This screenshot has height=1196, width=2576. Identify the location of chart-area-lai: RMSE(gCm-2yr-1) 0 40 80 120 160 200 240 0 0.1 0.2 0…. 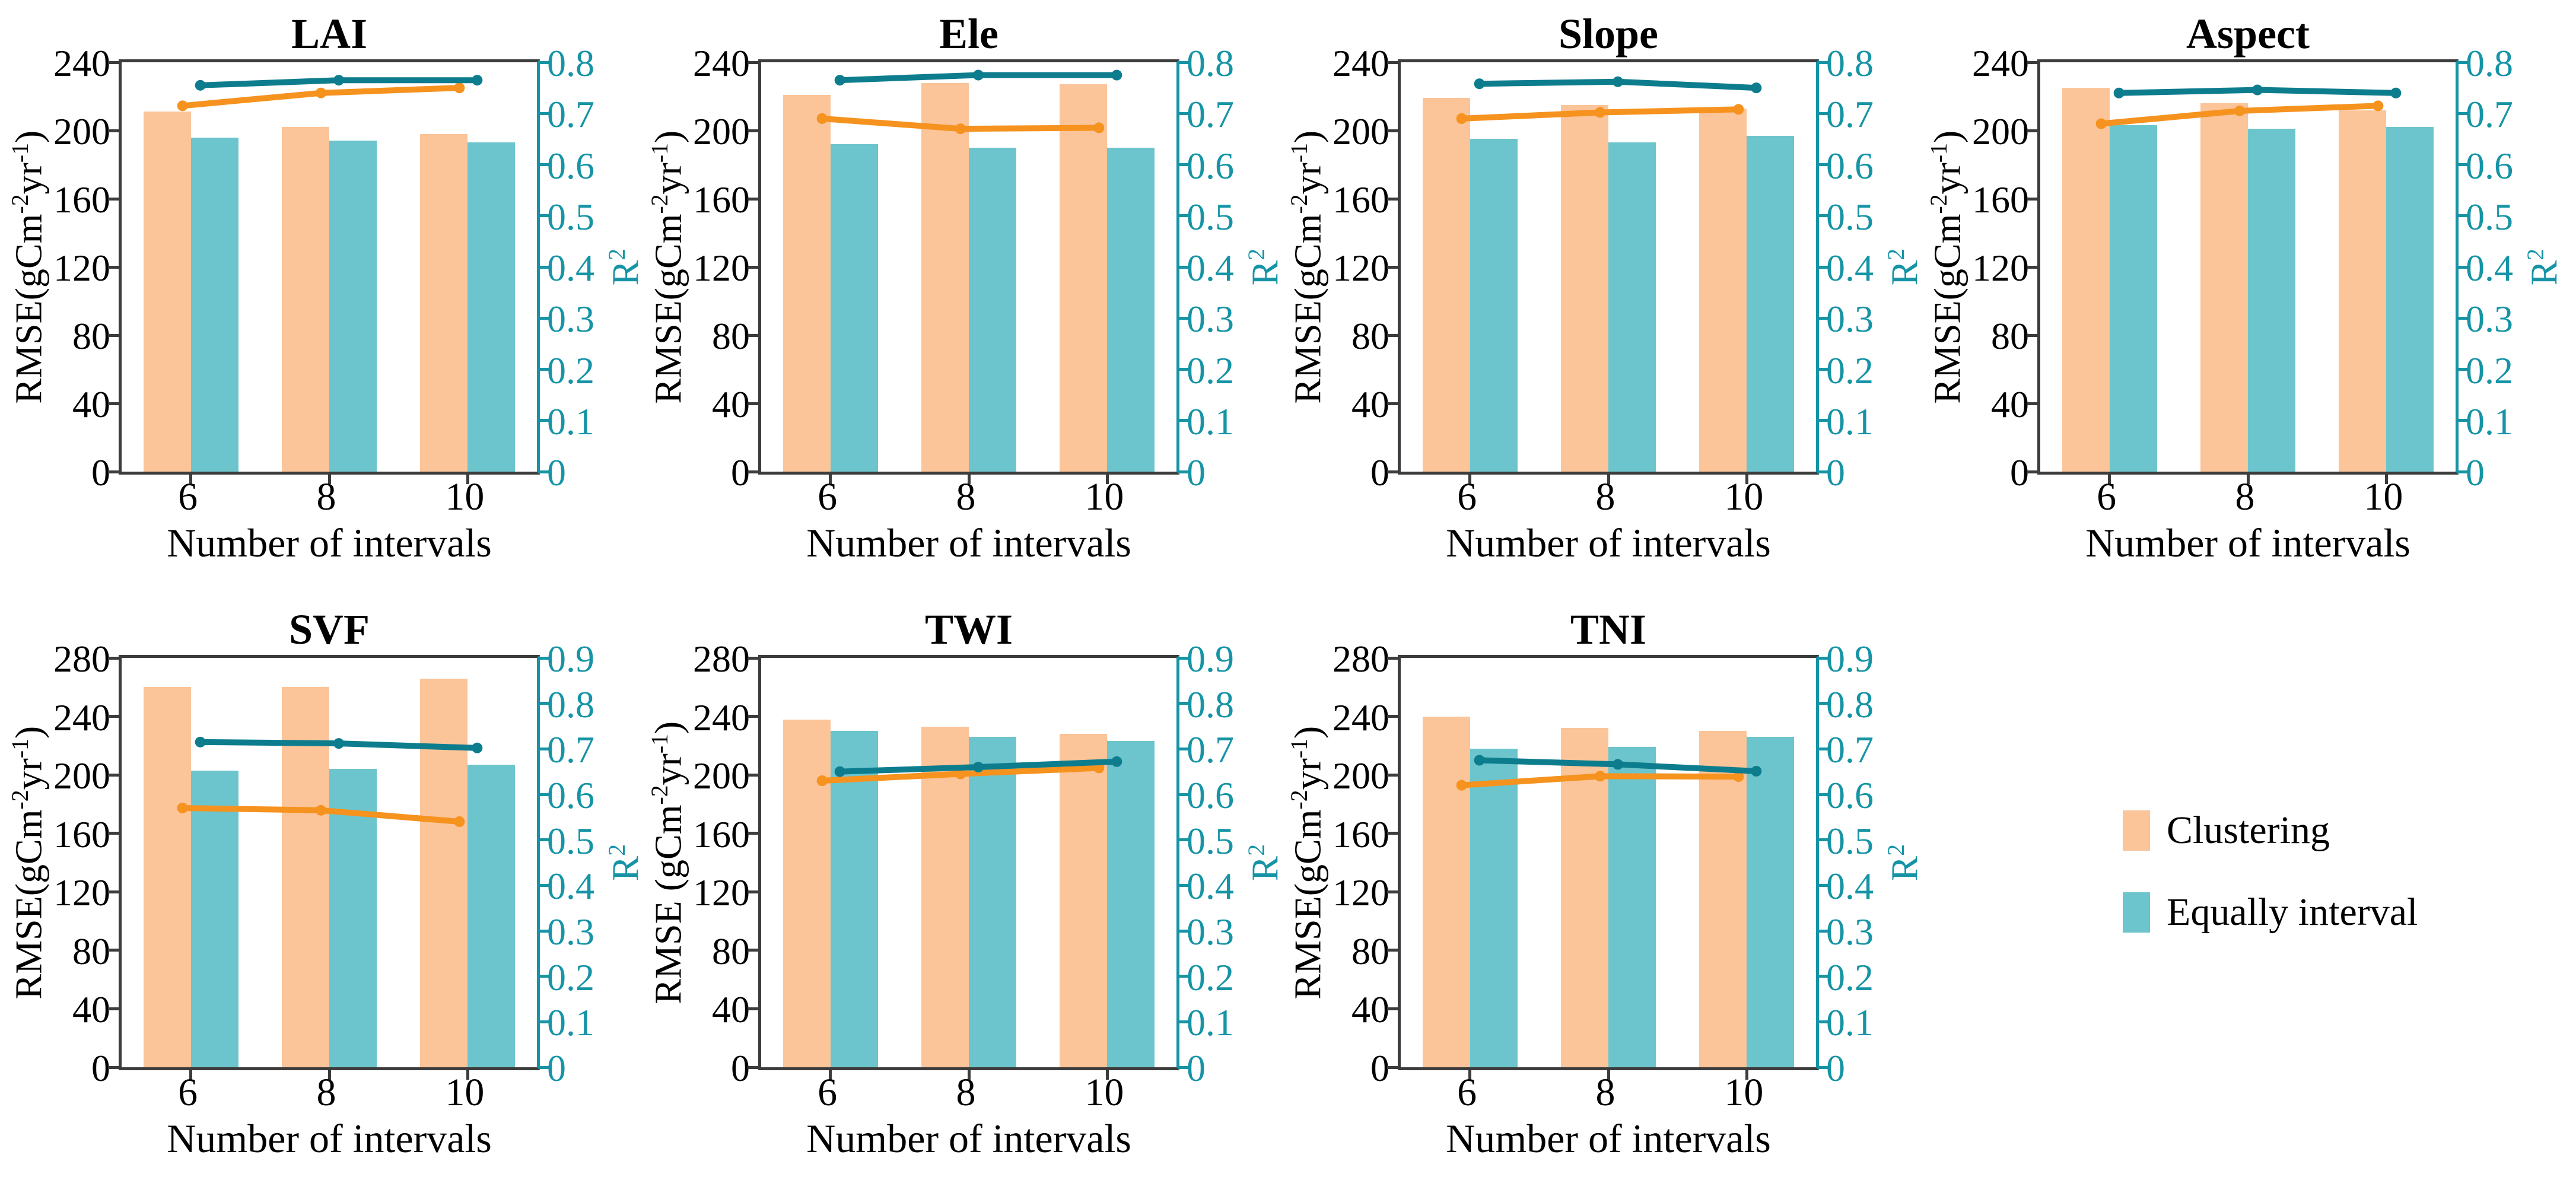
(327, 268).